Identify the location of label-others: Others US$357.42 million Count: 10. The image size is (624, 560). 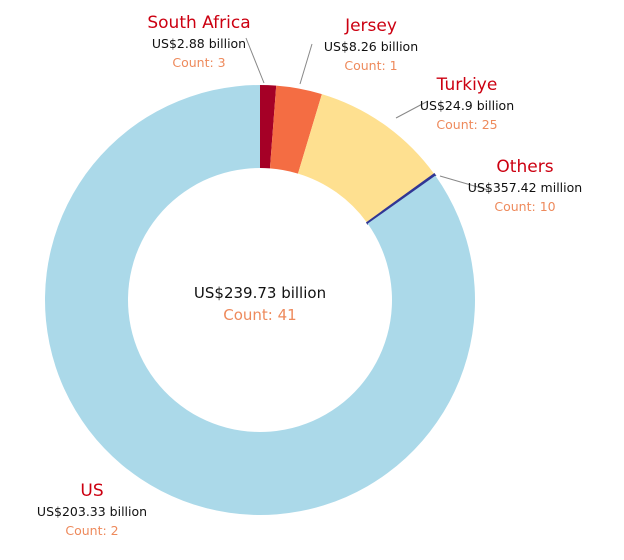
(525, 186).